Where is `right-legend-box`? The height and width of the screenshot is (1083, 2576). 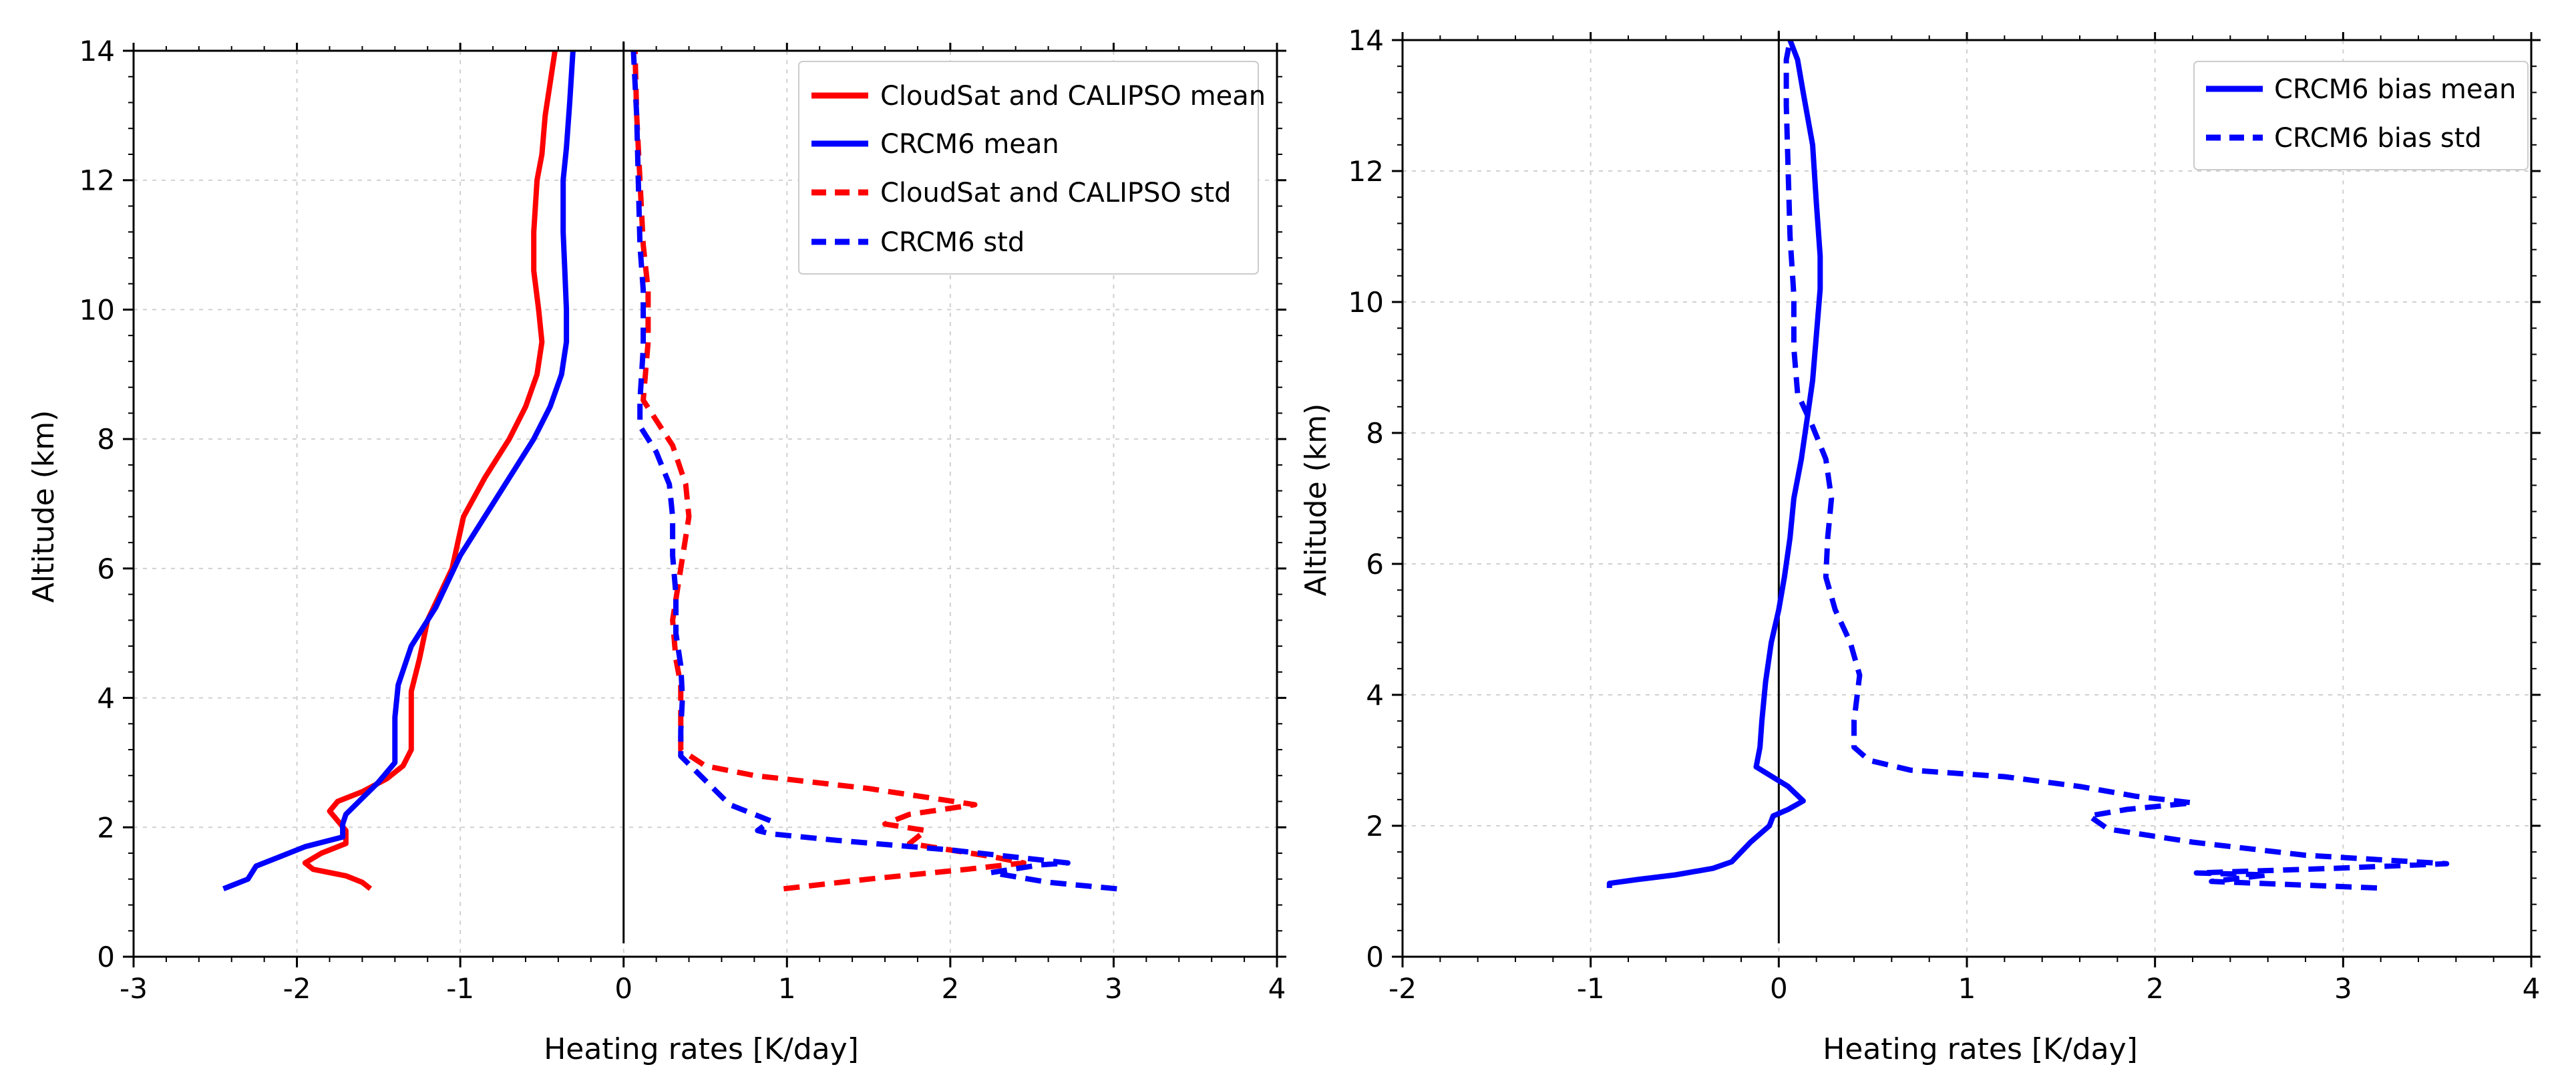
right-legend-box is located at coordinates (2361, 115).